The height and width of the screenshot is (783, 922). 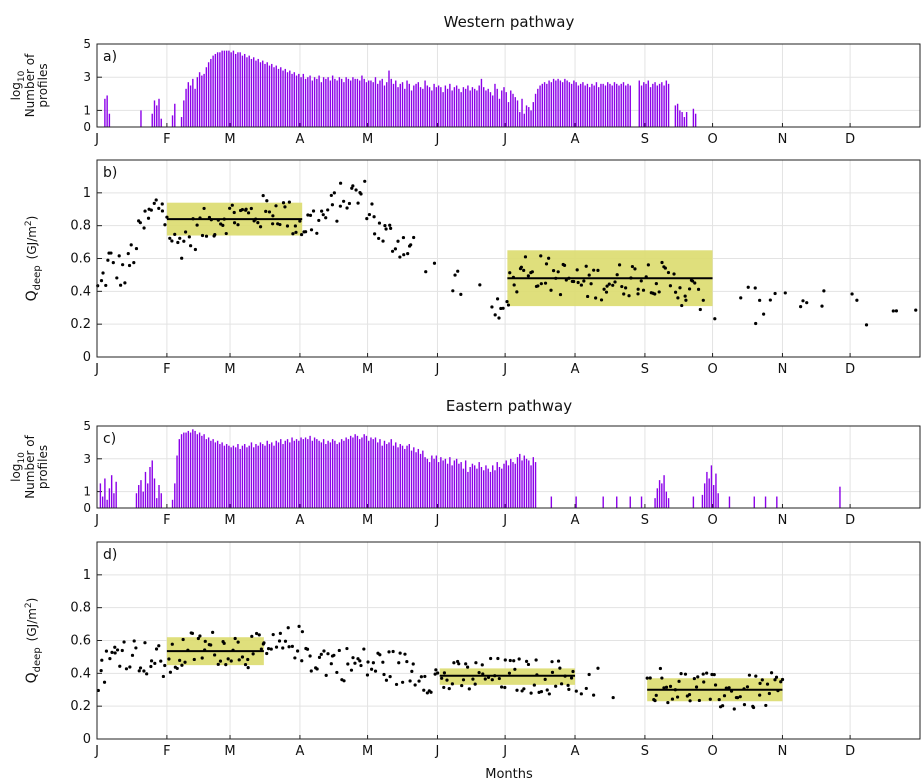 I want to click on y-axis-label: Qdeep (GJ/m2), so click(x=33, y=259).